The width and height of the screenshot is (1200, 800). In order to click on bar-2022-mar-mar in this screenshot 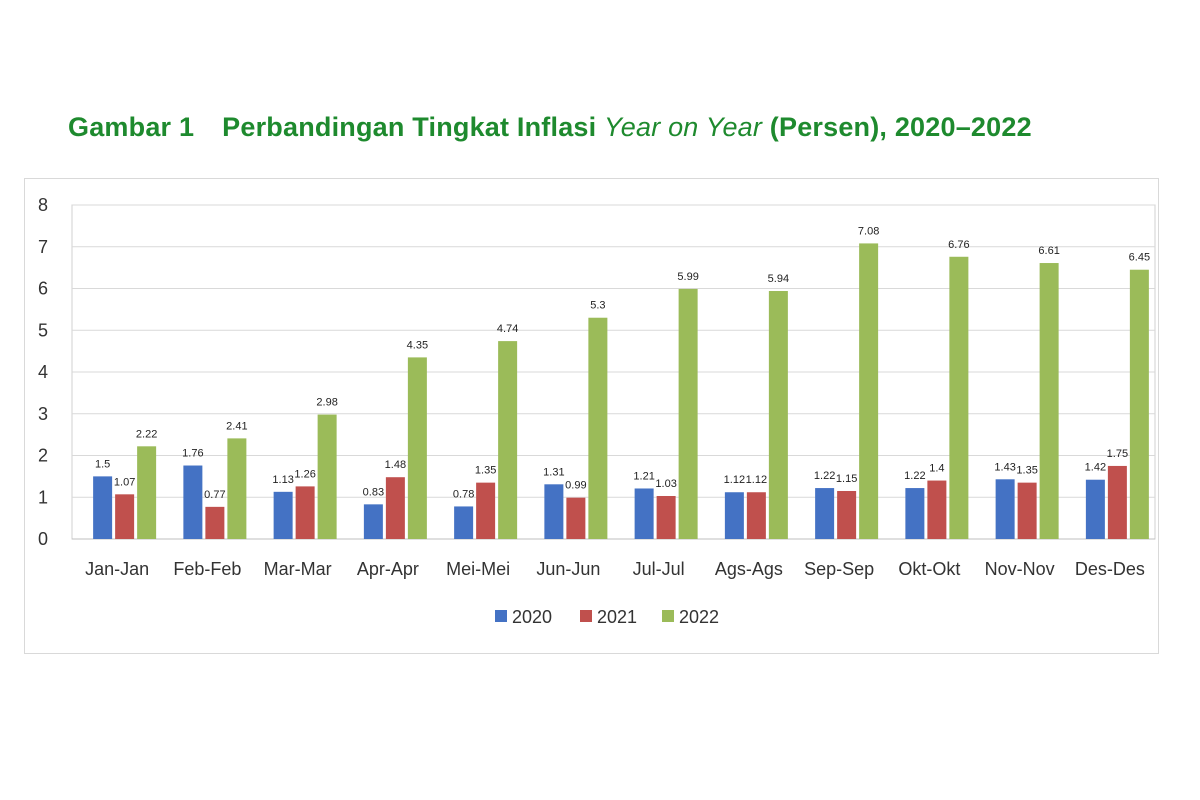, I will do `click(327, 476)`.